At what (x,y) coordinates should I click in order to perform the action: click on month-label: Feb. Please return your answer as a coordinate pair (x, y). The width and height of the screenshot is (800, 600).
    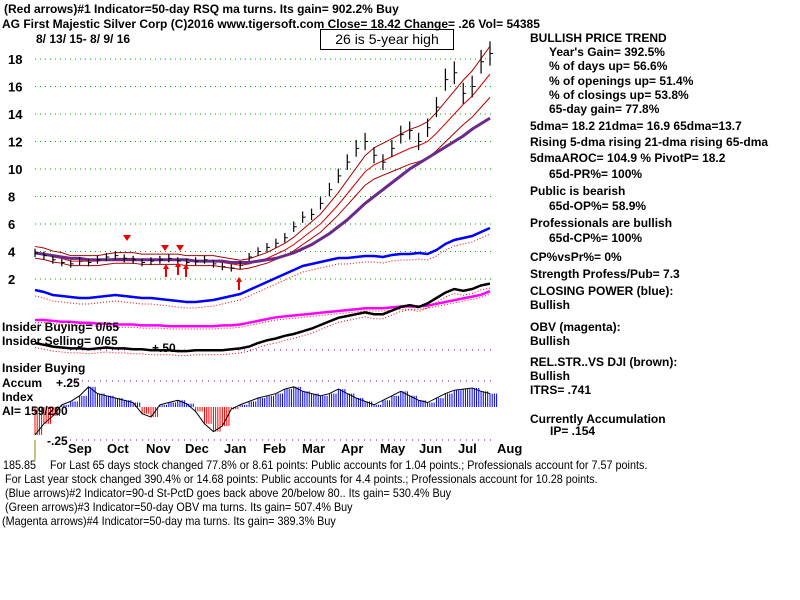
    Looking at the image, I should click on (274, 448).